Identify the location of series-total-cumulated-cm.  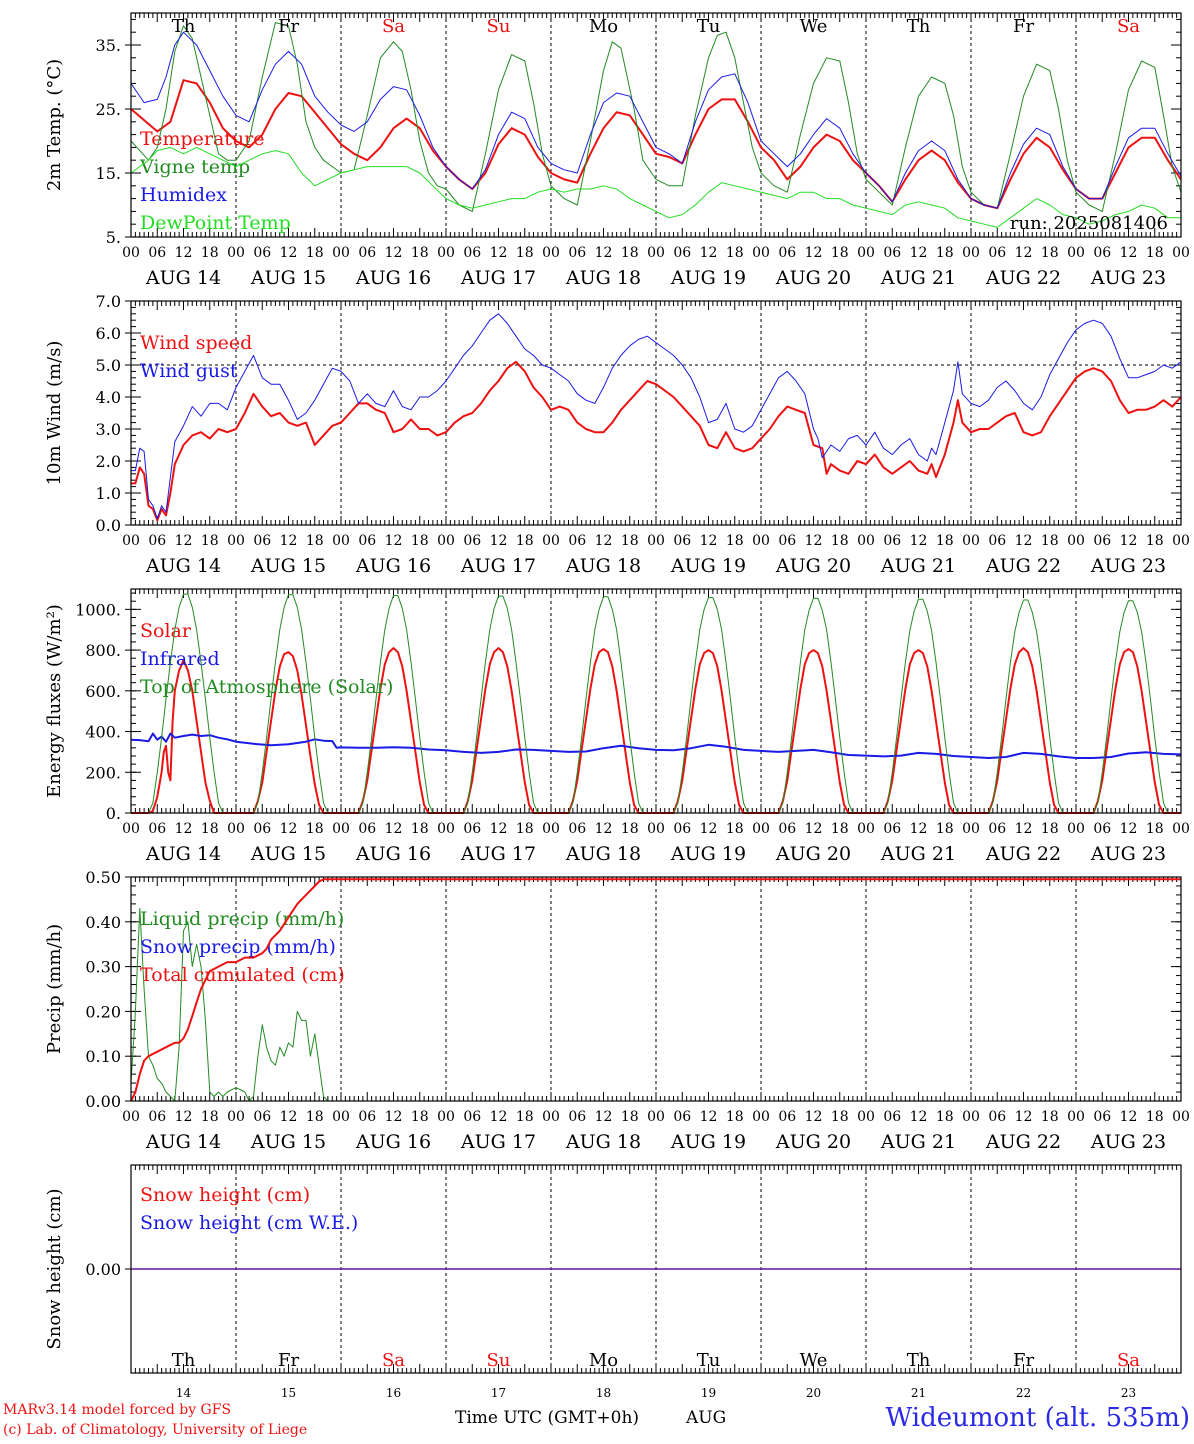
(655, 990).